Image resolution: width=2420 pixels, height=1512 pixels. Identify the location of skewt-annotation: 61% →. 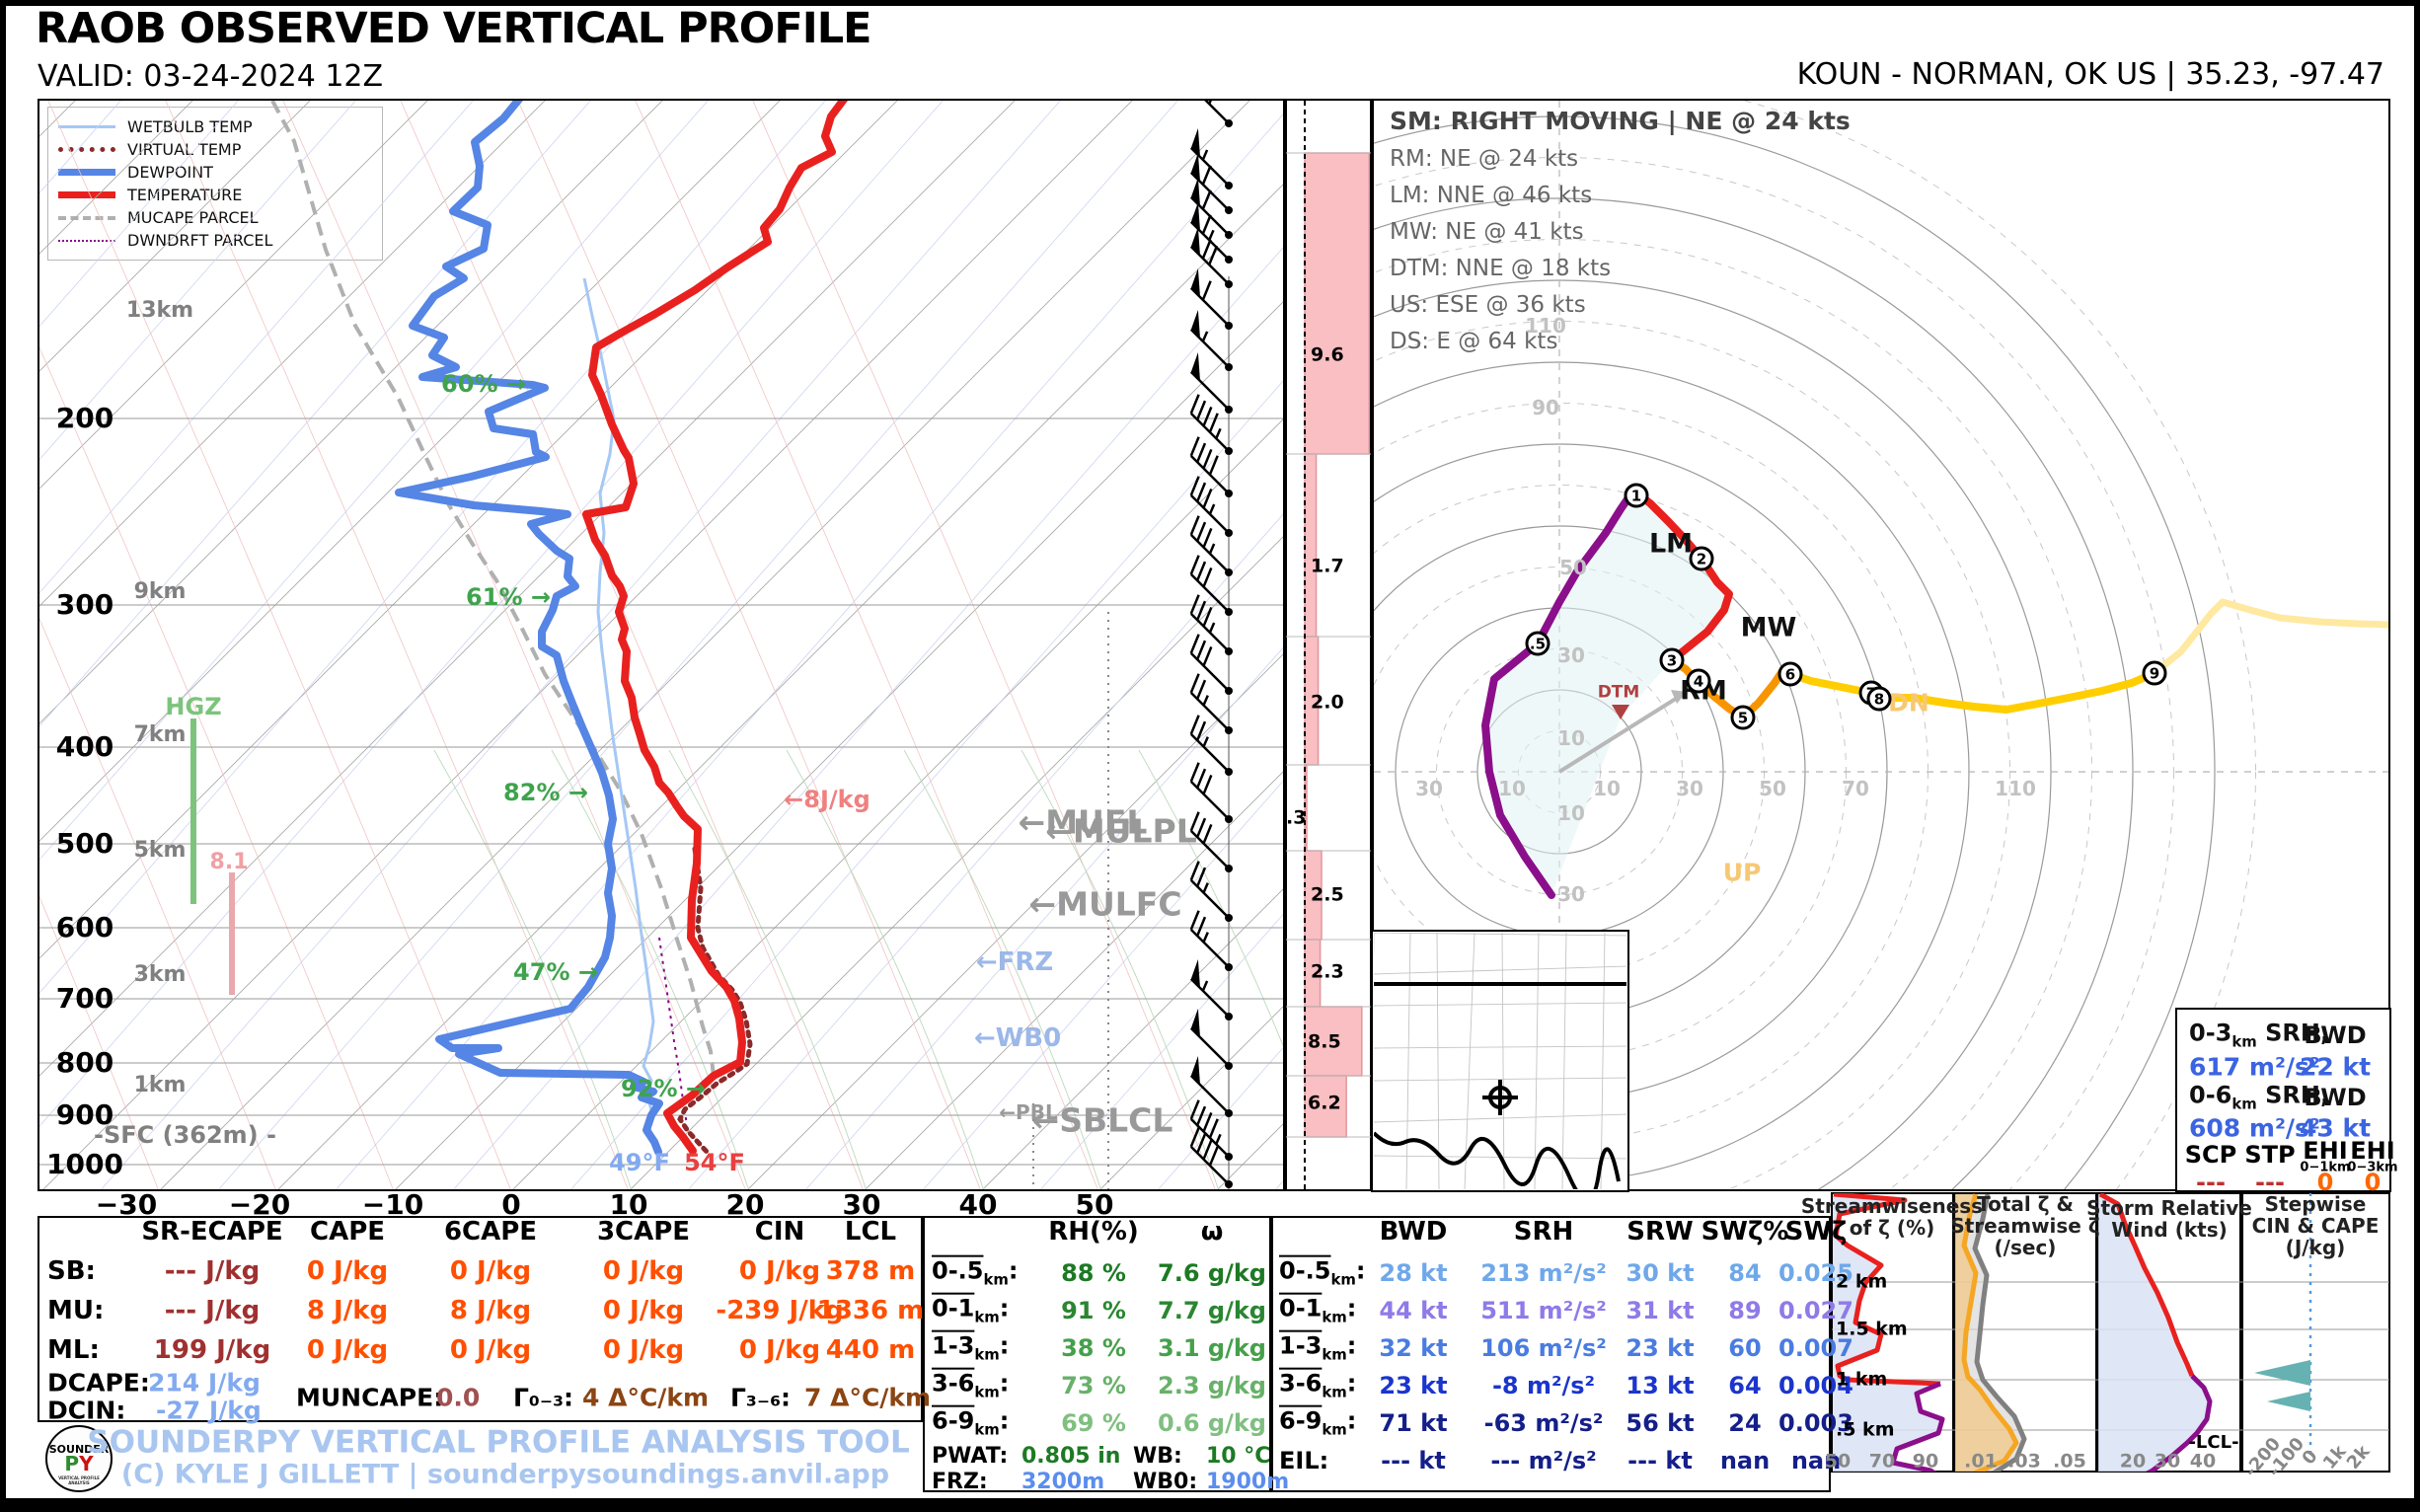
(508, 597).